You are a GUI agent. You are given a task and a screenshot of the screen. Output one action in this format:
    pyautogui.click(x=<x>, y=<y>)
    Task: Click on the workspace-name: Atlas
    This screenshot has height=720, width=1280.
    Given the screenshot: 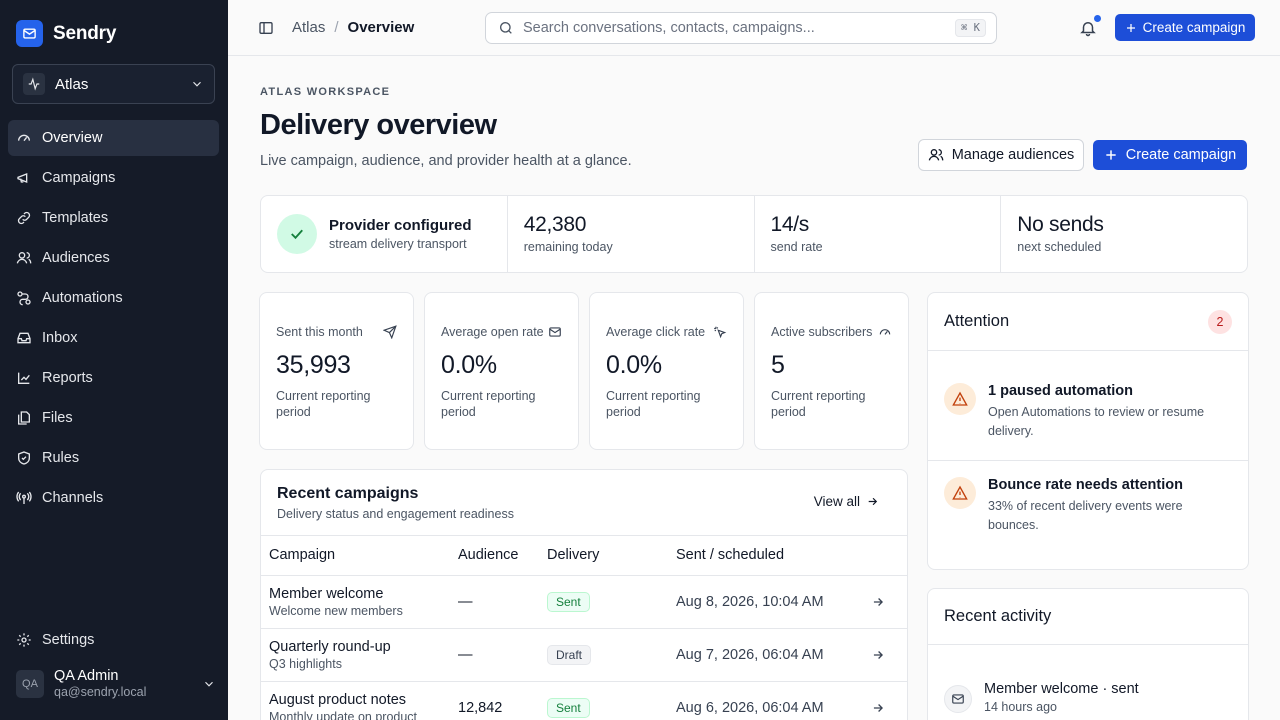 What is the action you would take?
    pyautogui.click(x=72, y=84)
    